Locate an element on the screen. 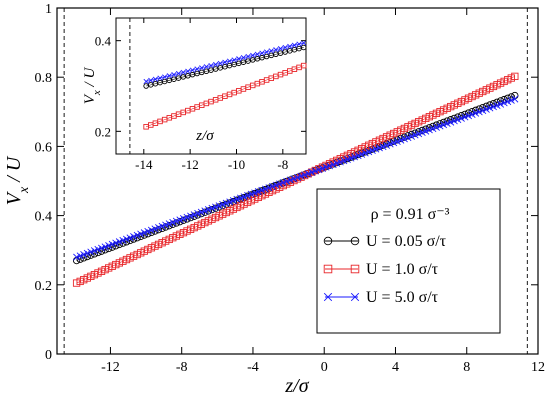 The height and width of the screenshot is (401, 545). series-x is located at coordinates (225, 62).